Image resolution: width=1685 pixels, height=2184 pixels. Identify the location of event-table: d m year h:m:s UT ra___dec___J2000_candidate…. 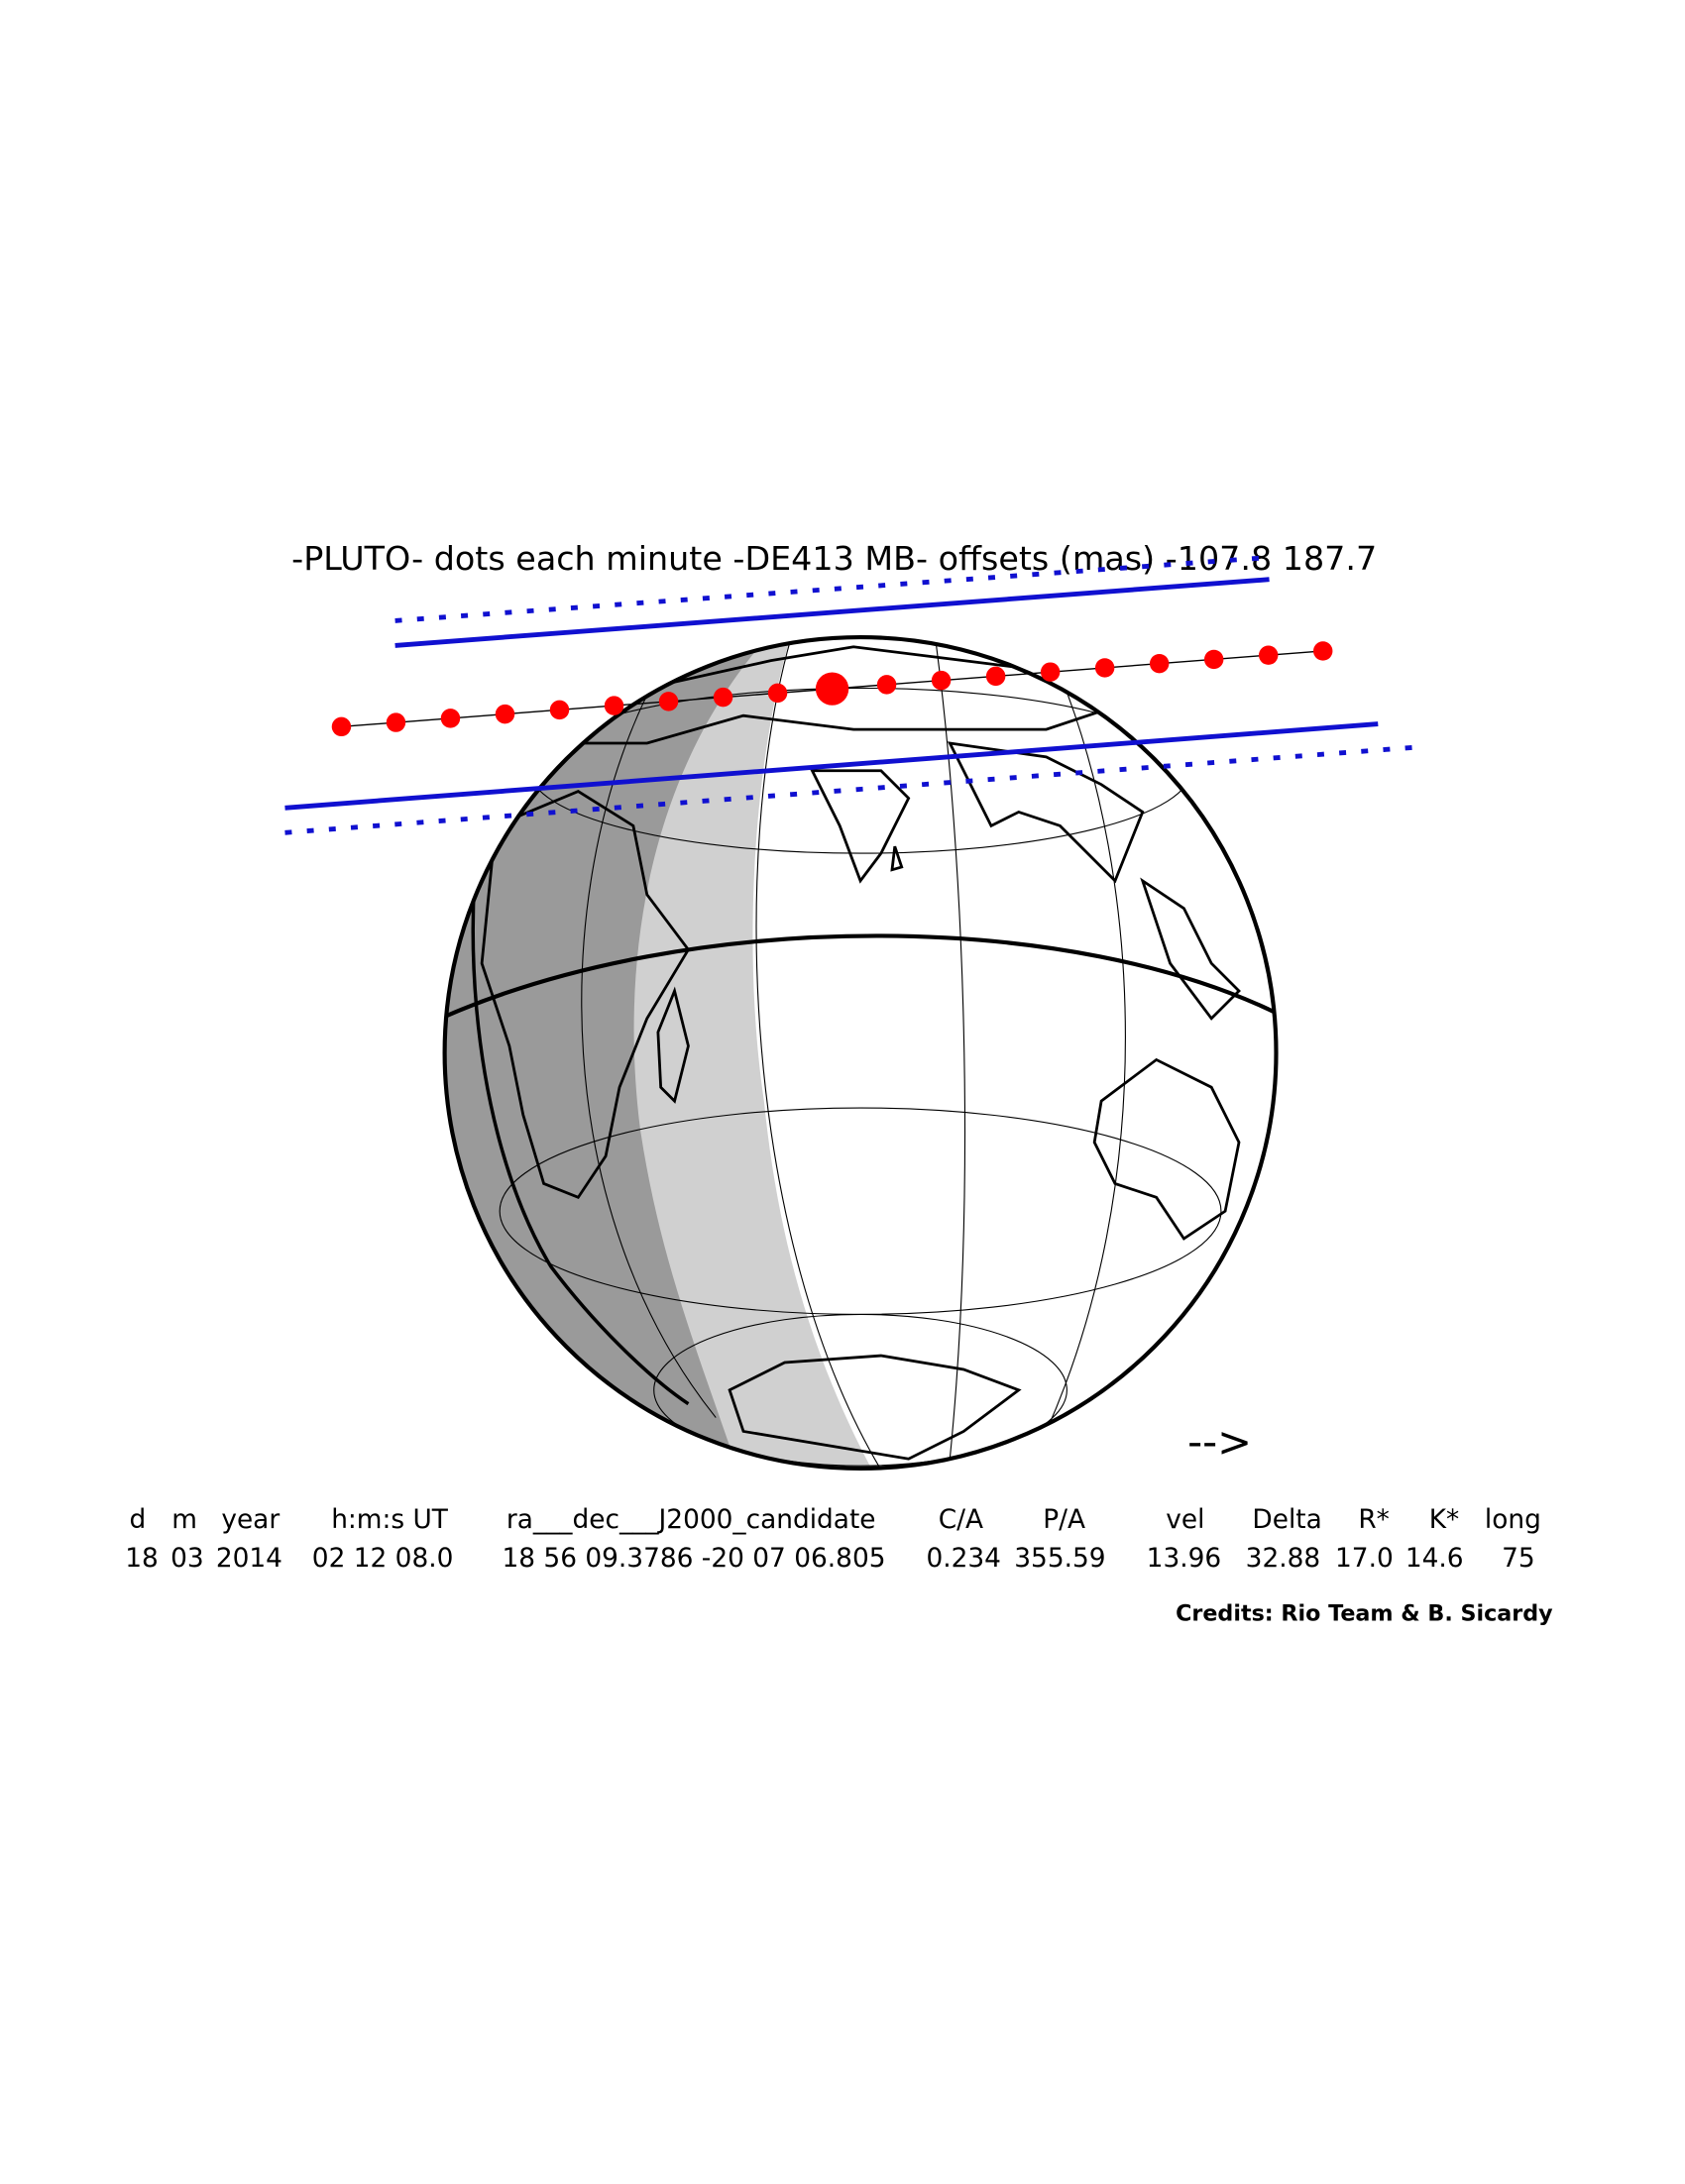
(833, 1539).